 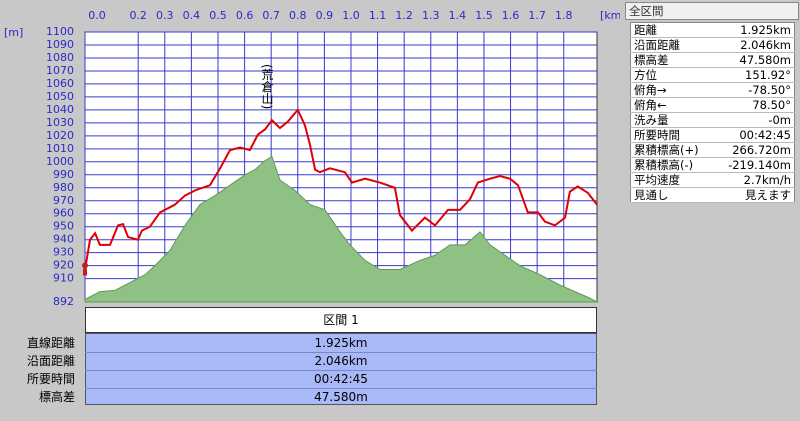 What do you see at coordinates (60, 109) in the screenshot?
I see `y-tick-label: 1040` at bounding box center [60, 109].